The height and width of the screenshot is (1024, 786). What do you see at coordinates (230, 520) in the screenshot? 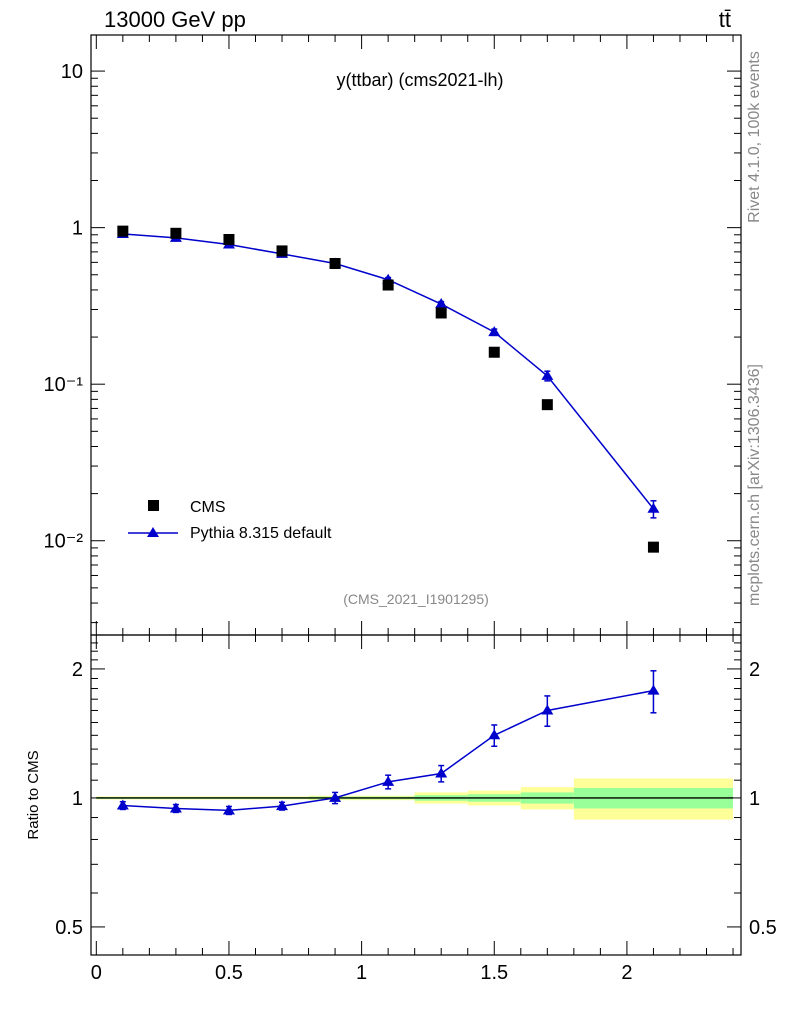
I see `legend: CMS Pythia 8.315 default` at bounding box center [230, 520].